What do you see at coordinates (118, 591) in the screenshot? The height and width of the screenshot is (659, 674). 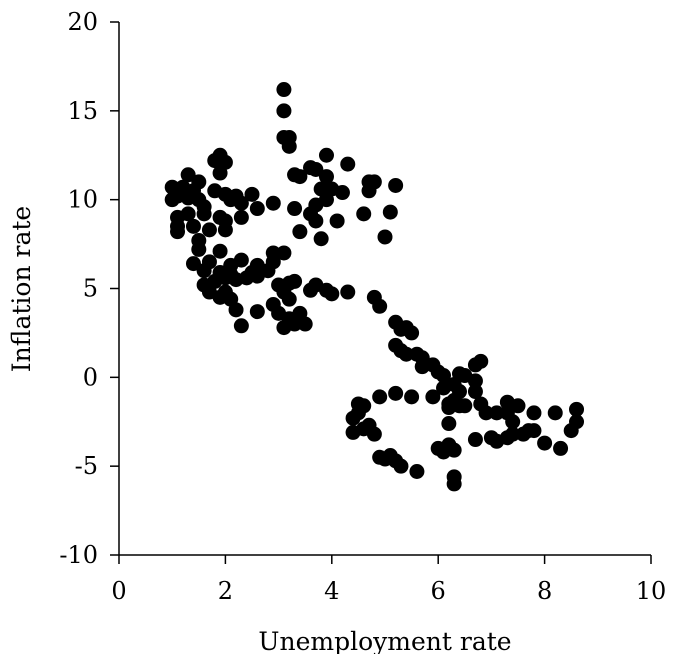 I see `x-tick-label: 0` at bounding box center [118, 591].